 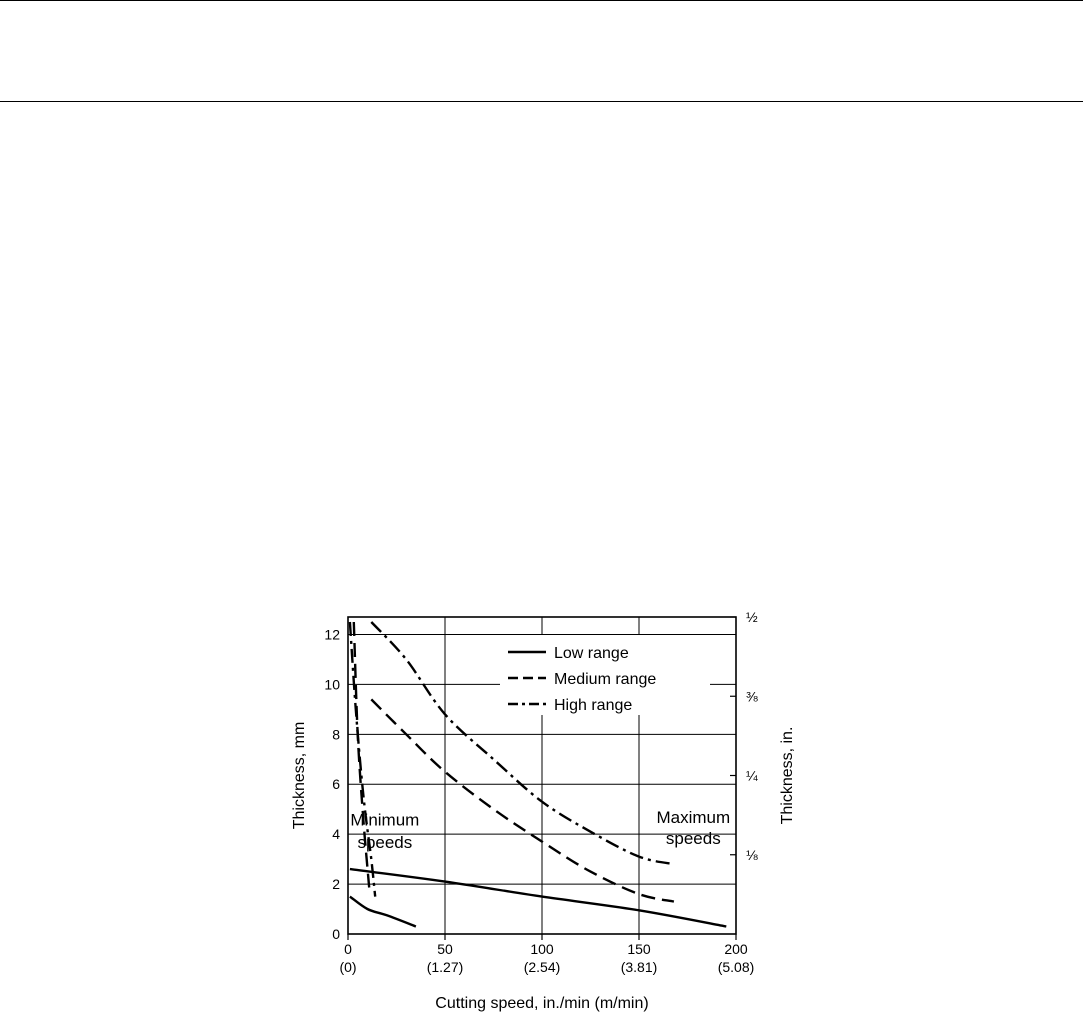 I want to click on y-tick-label: 8, so click(x=336, y=734).